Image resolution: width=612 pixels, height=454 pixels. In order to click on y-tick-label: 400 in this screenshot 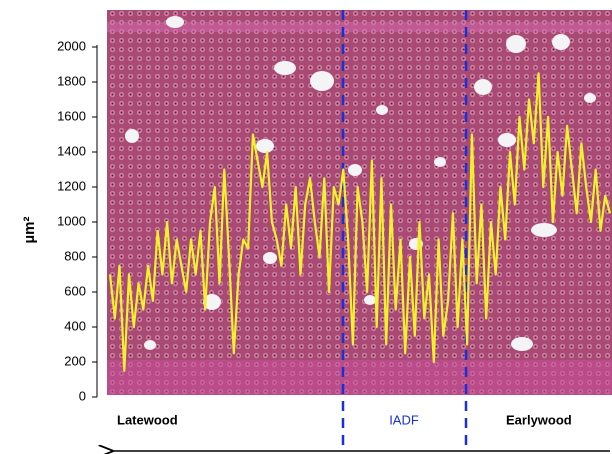, I will do `click(75, 325)`.